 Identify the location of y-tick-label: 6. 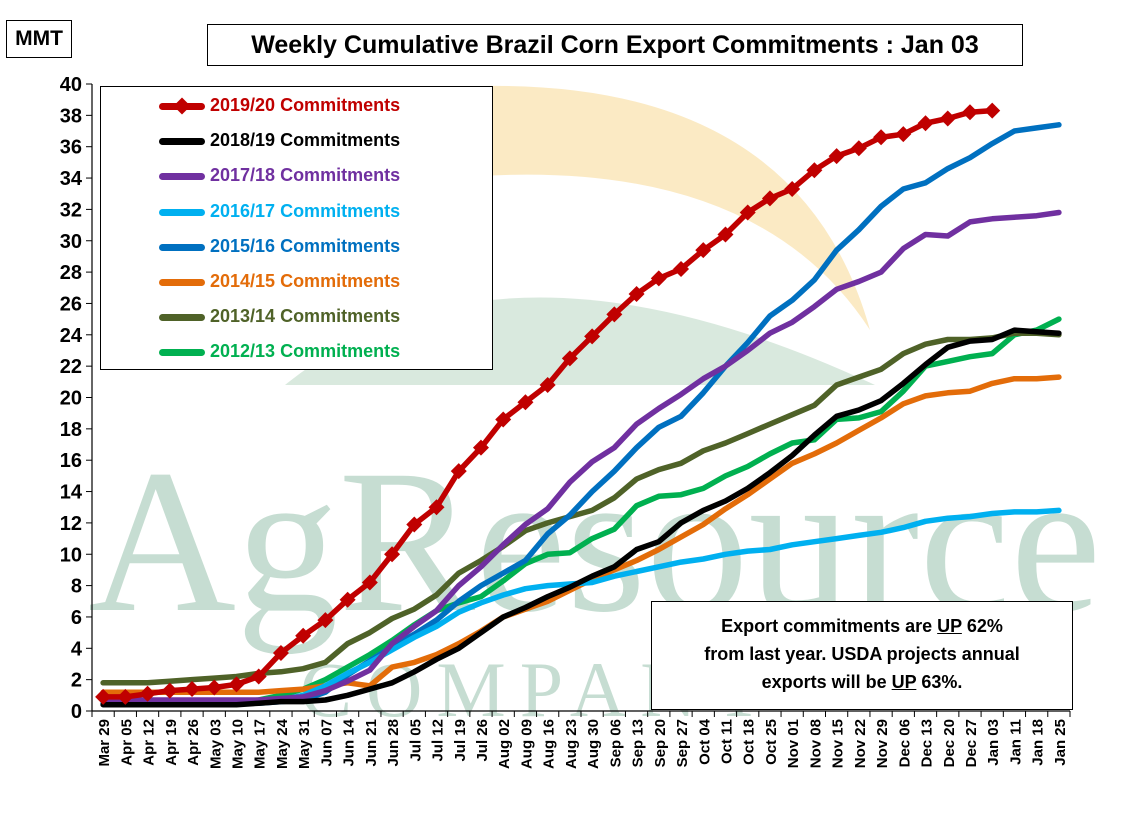
(76, 618).